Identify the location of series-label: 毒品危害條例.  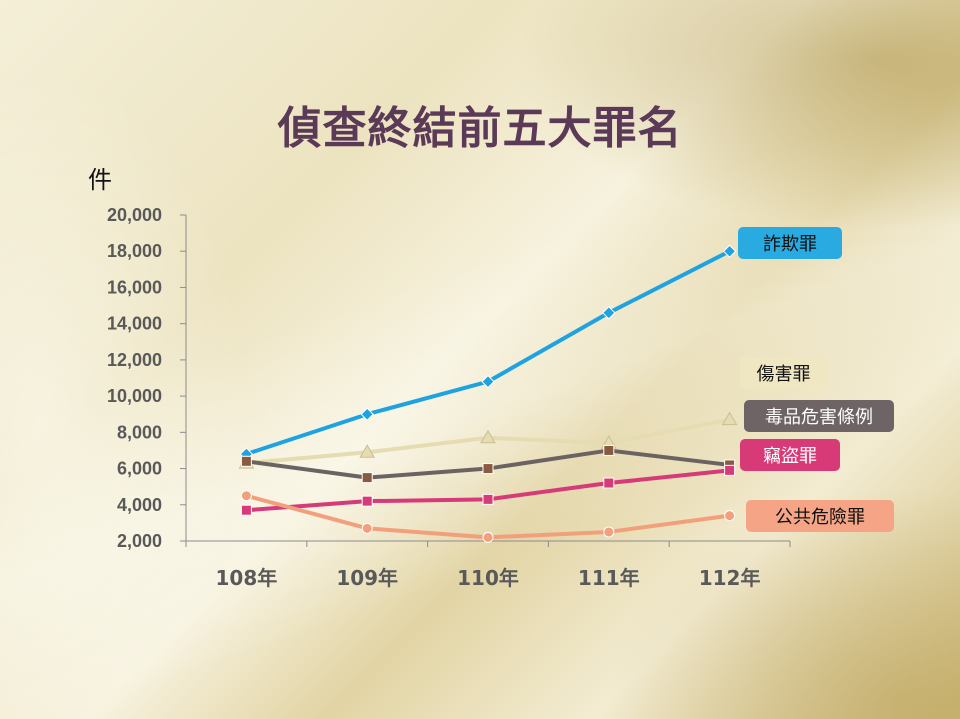
(819, 417).